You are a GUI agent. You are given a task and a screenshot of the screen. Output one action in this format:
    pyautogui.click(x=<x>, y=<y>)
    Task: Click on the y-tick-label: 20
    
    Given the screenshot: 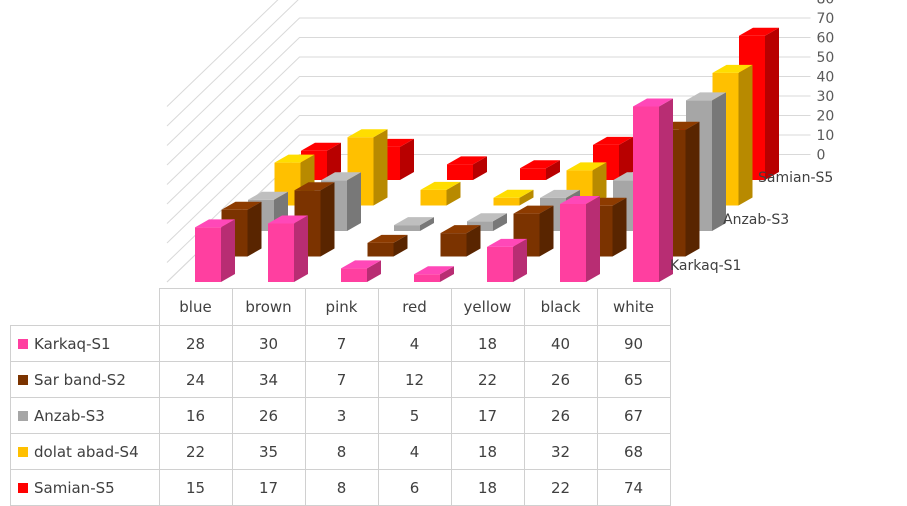 What is the action you would take?
    pyautogui.click(x=826, y=117)
    